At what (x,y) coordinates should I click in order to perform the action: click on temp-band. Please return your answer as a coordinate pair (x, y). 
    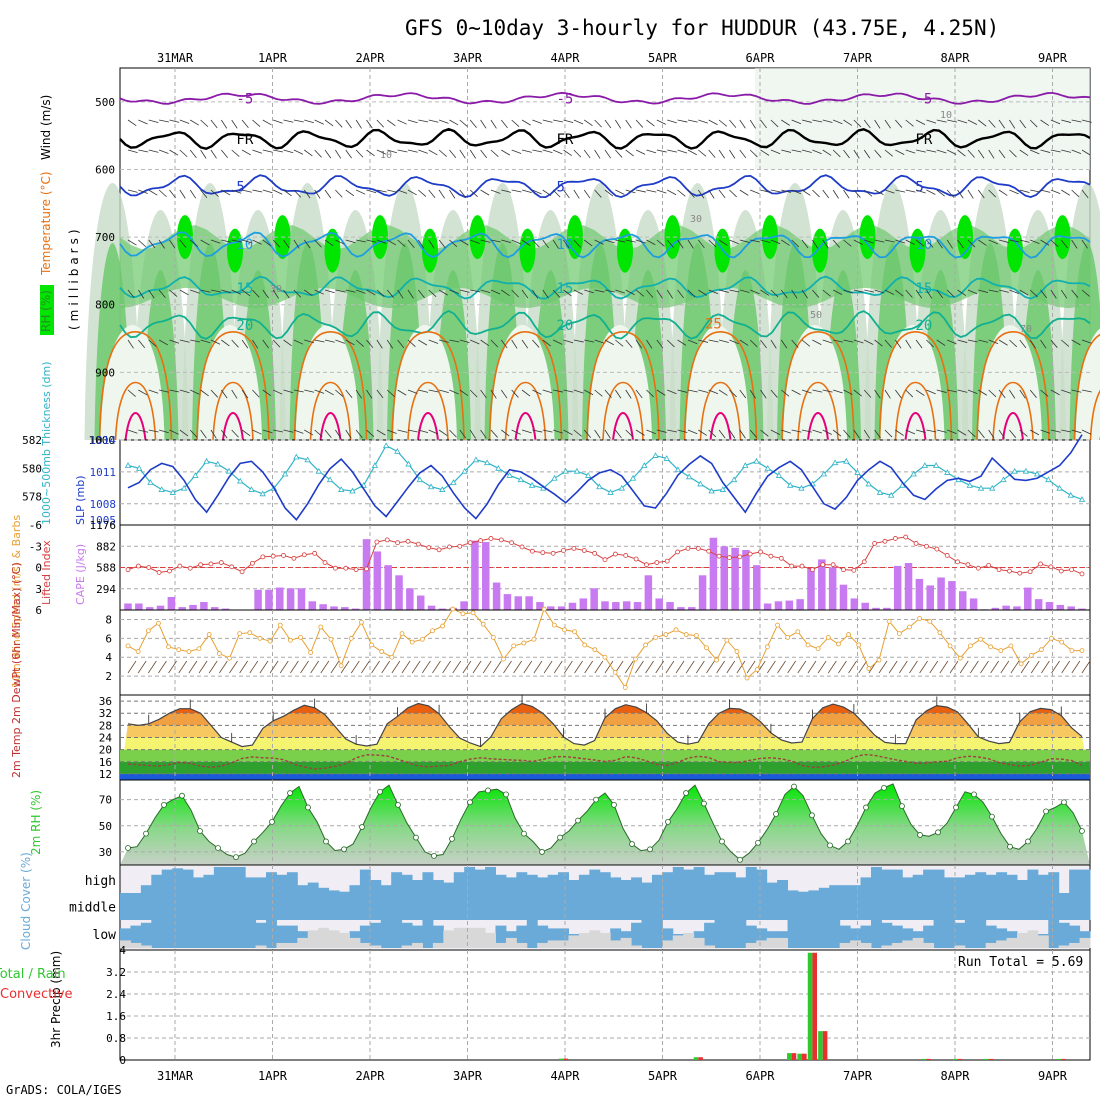
    Looking at the image, I should click on (605, 755).